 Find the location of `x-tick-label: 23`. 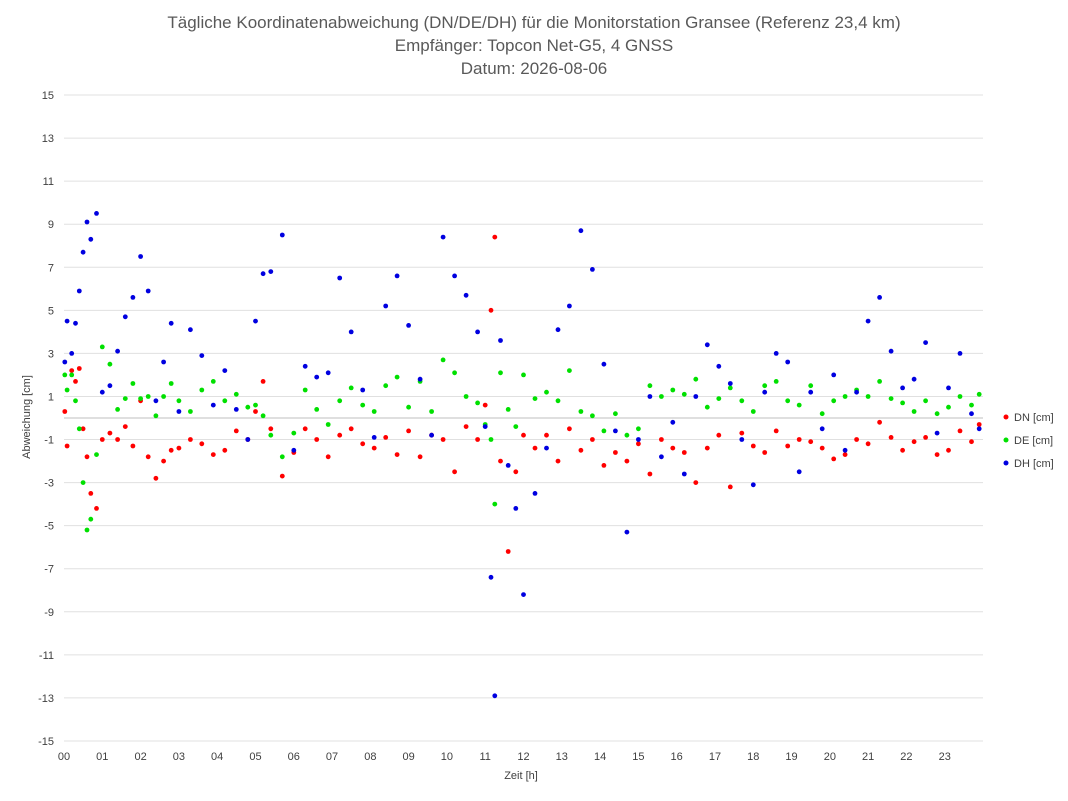

x-tick-label: 23 is located at coordinates (945, 757).